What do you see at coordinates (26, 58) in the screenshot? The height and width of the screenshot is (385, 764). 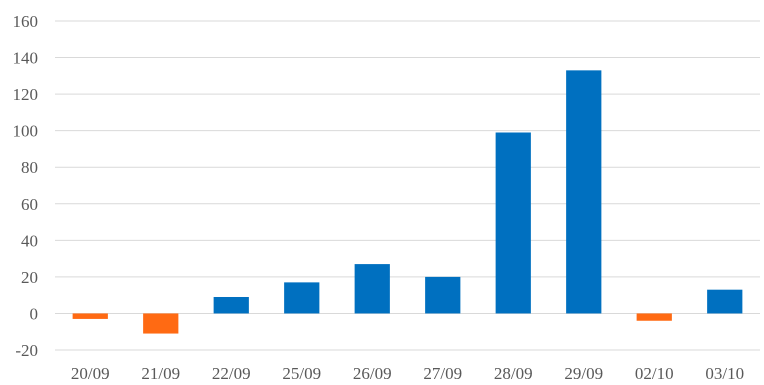 I see `y-tick-label: 140` at bounding box center [26, 58].